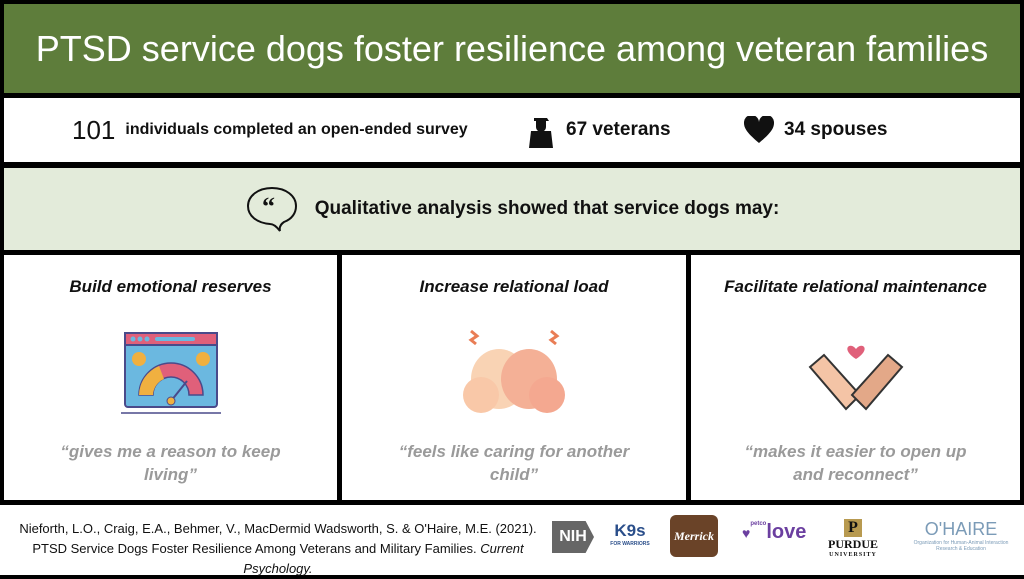 The image size is (1024, 579). Describe the element at coordinates (759, 129) in the screenshot. I see `heart-icon` at that location.